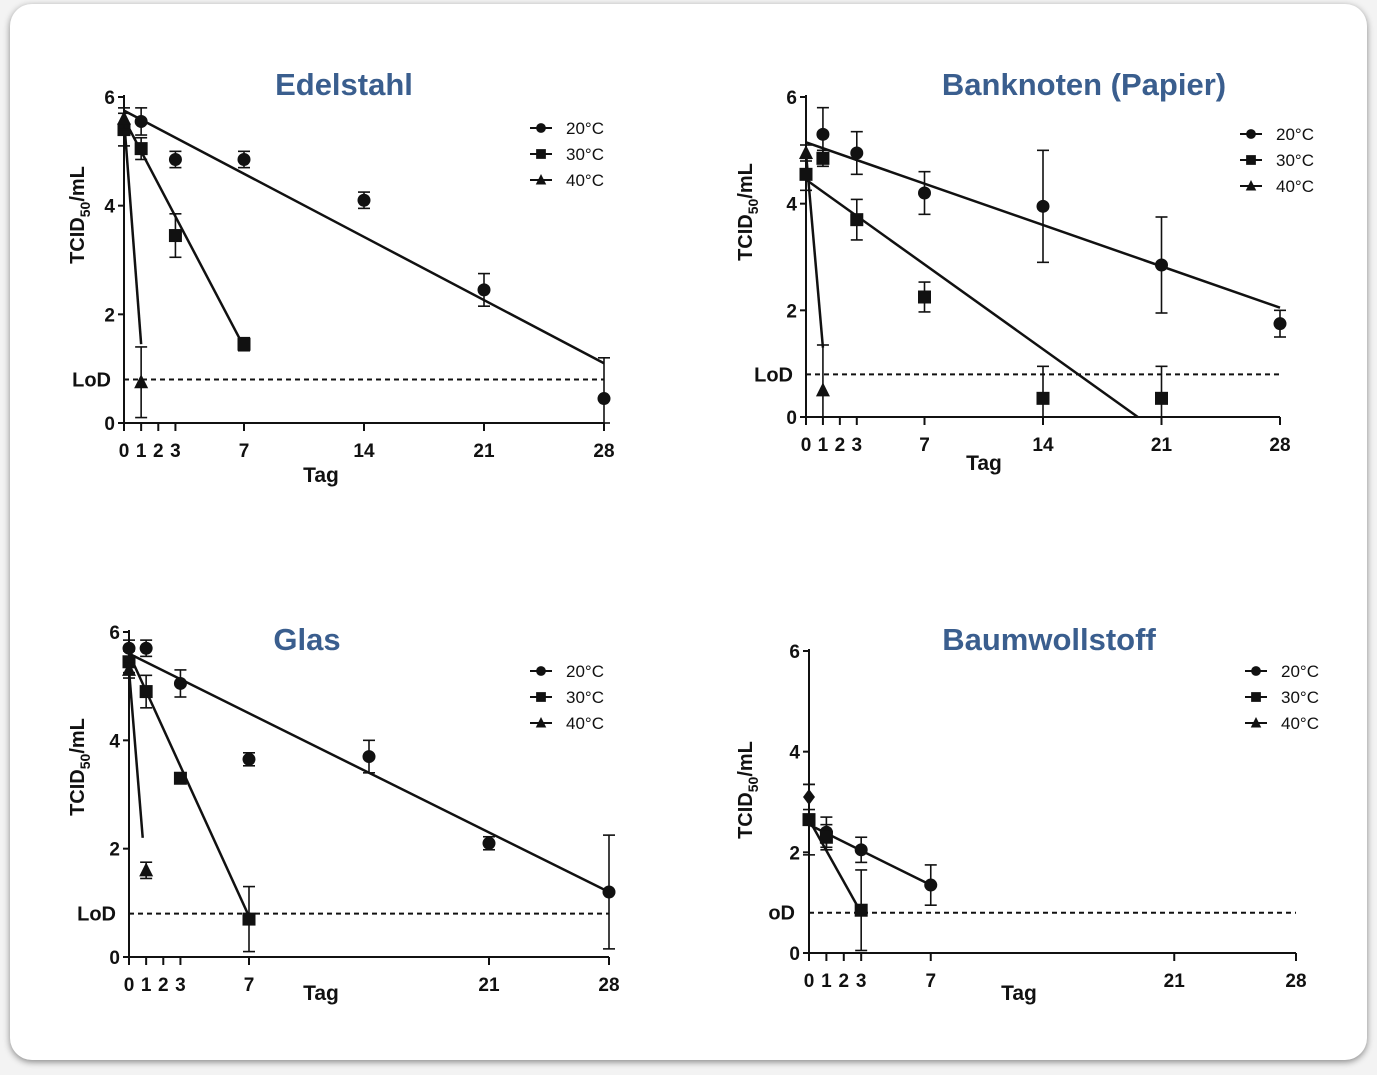 This screenshot has width=1377, height=1075. Describe the element at coordinates (585, 697) in the screenshot. I see `legend-label: 30°C` at that location.